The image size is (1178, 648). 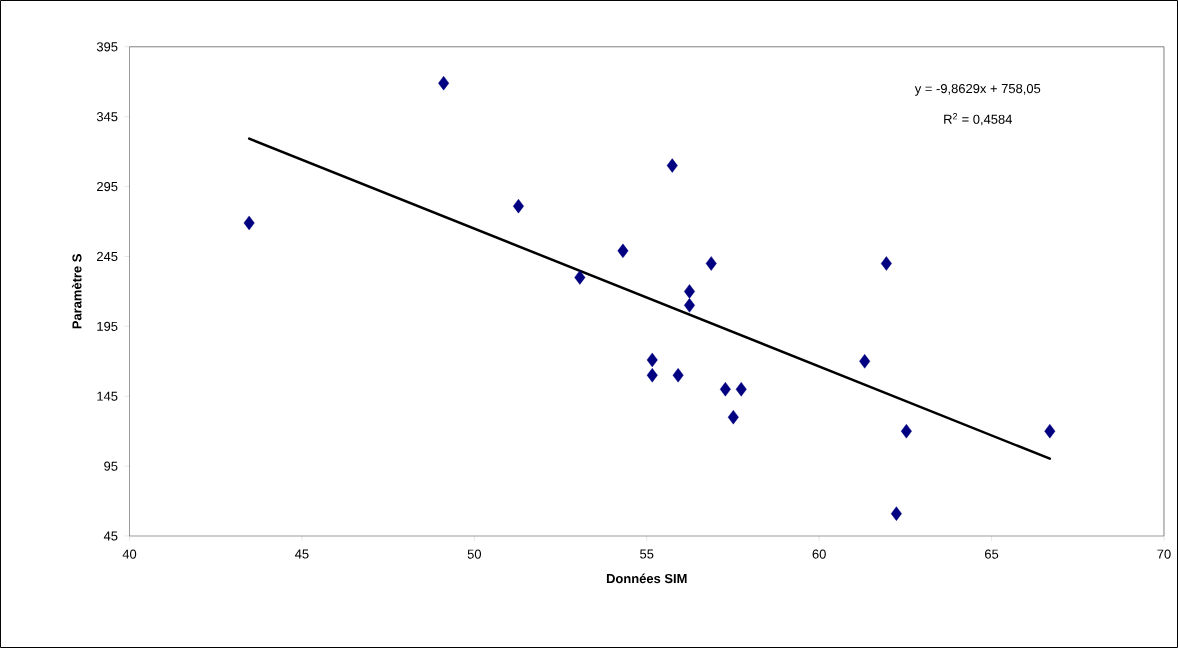 What do you see at coordinates (107, 117) in the screenshot?
I see `y-tick-label: 345` at bounding box center [107, 117].